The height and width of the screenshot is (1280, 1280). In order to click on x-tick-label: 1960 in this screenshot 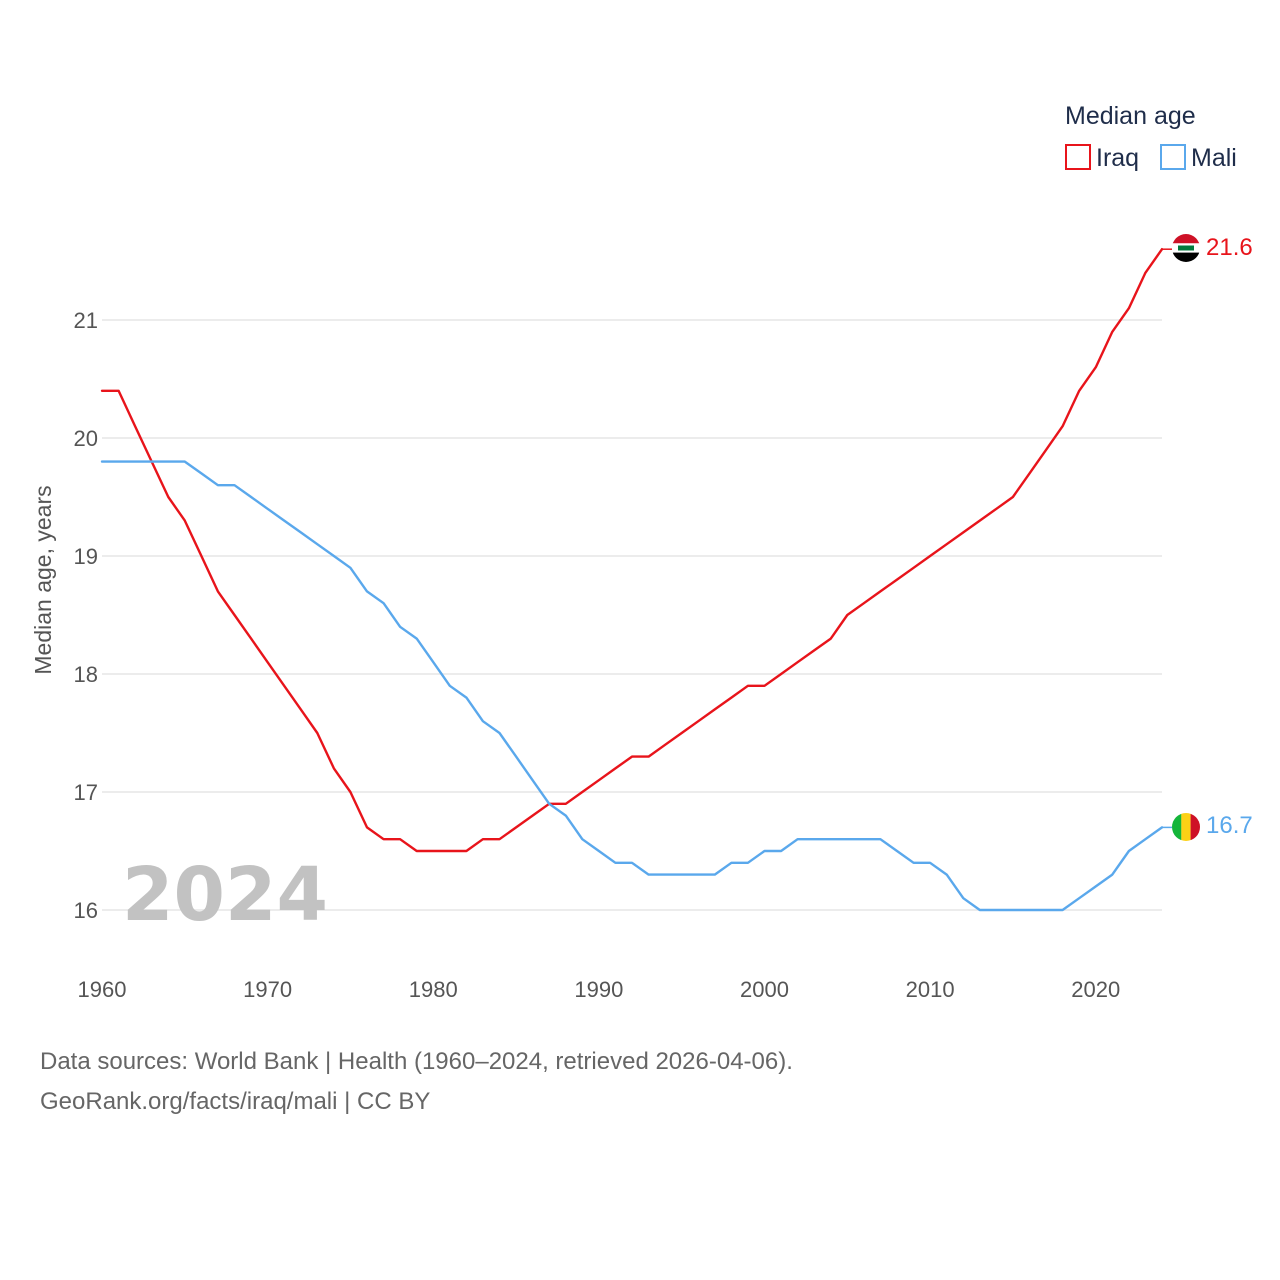, I will do `click(102, 989)`.